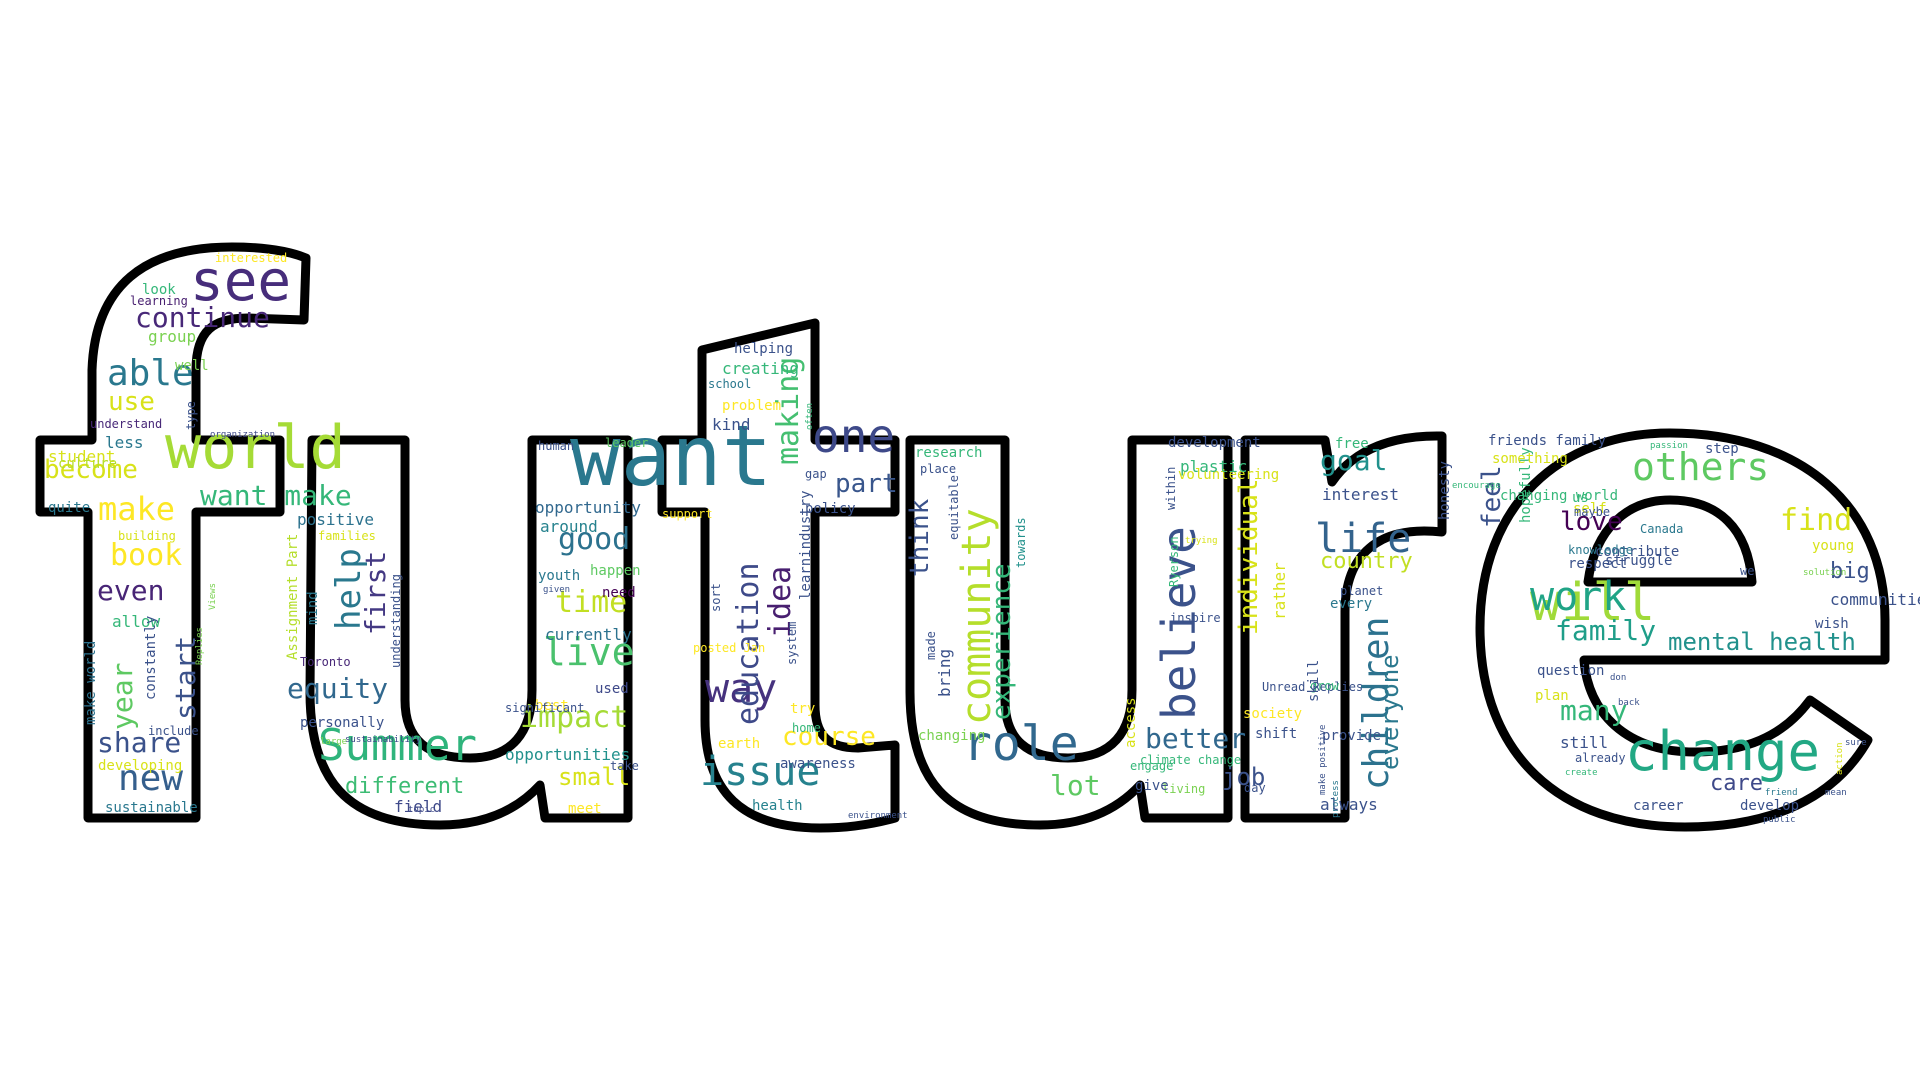 The width and height of the screenshot is (1920, 1080). Describe the element at coordinates (760, 772) in the screenshot. I see `cloud-word: issue` at that location.